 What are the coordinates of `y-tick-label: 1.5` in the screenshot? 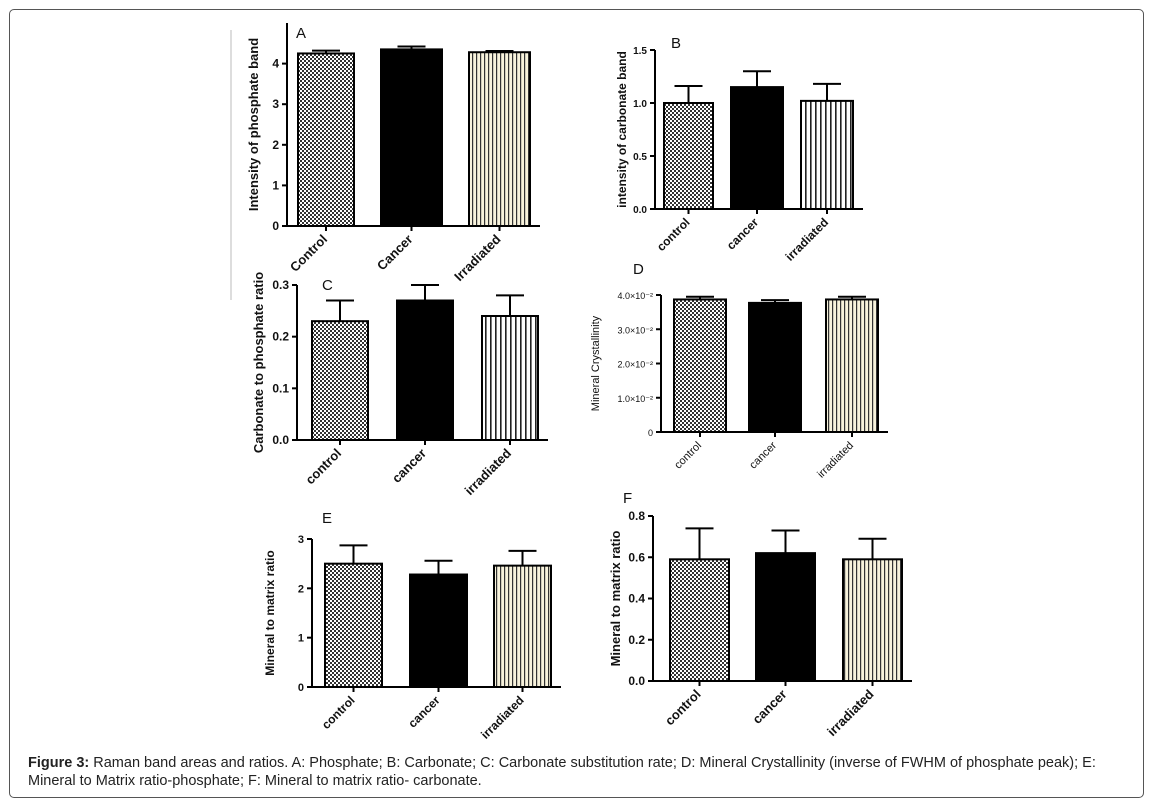 It's located at (640, 51).